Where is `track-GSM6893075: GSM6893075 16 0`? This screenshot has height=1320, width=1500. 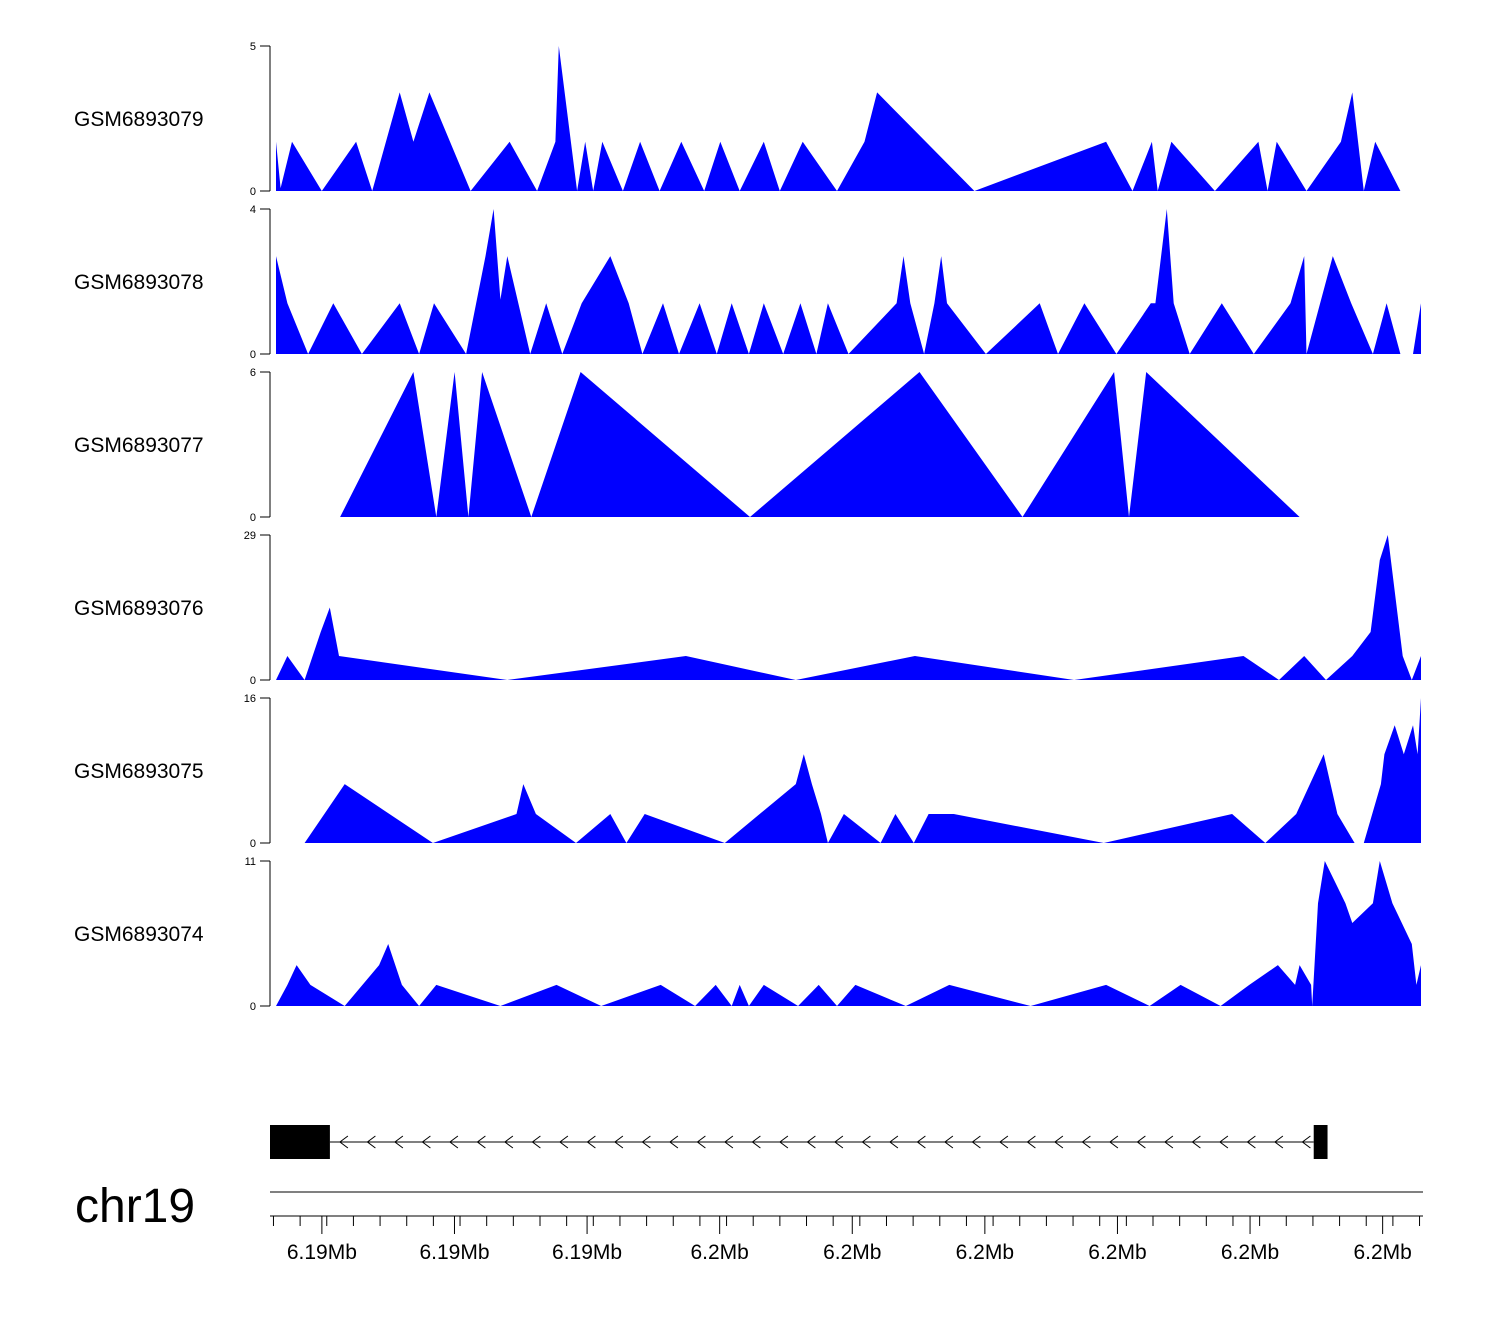
track-GSM6893075: GSM6893075 16 0 is located at coordinates (748, 771).